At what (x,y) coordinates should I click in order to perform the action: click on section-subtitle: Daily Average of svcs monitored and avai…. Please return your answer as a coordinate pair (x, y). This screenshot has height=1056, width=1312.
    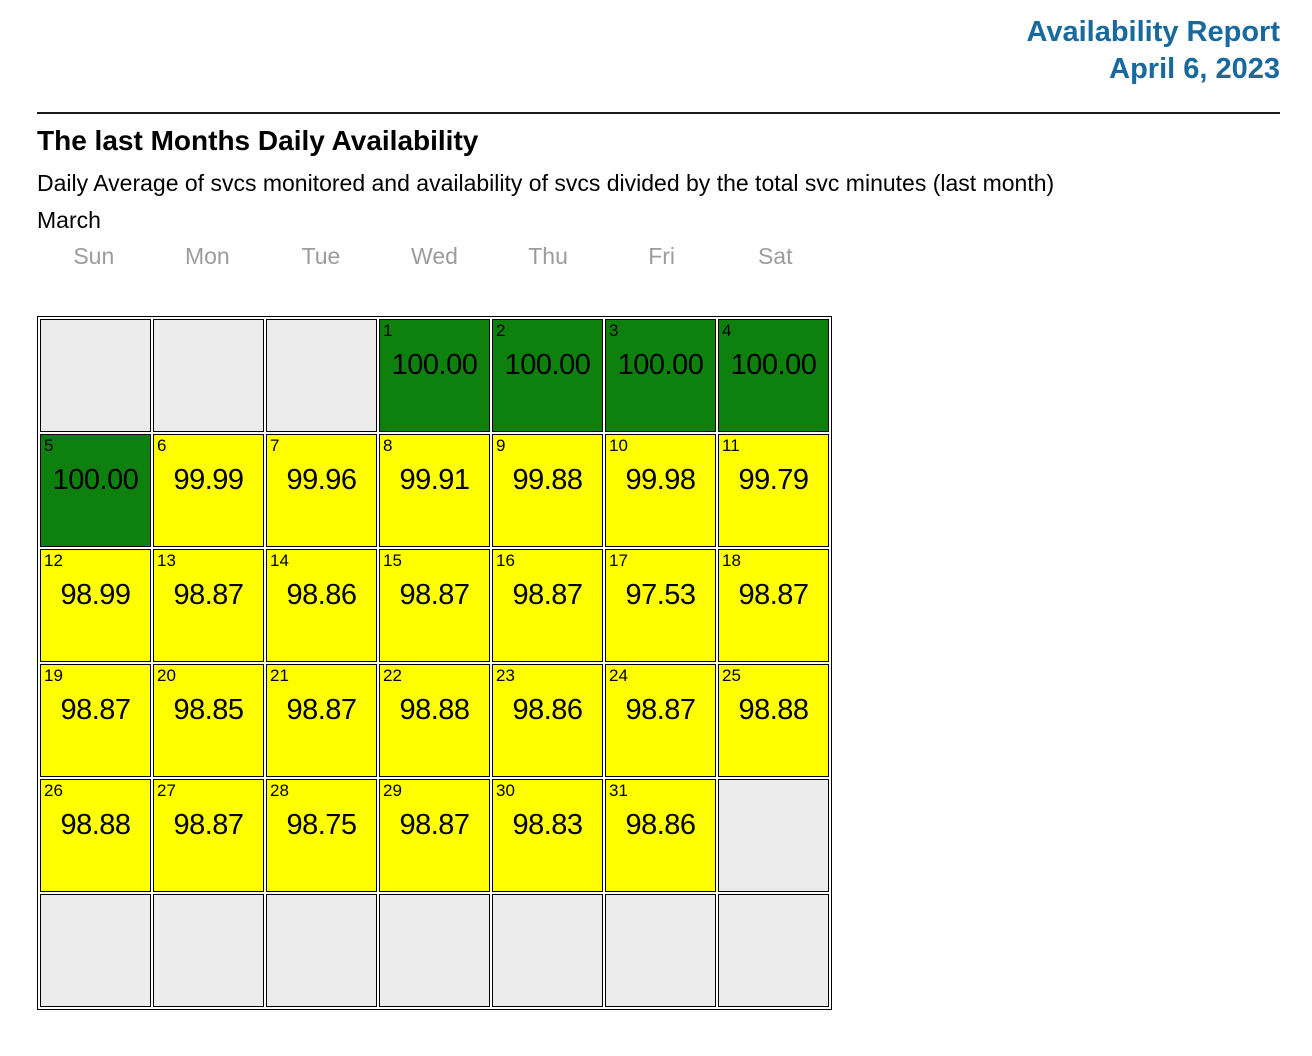
    Looking at the image, I should click on (546, 183).